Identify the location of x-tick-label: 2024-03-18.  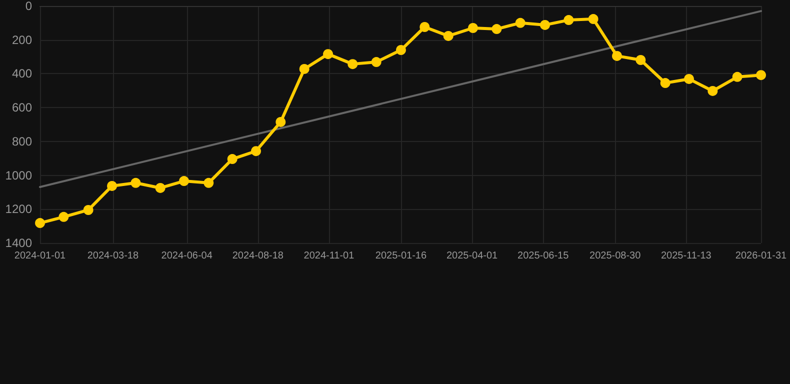
(113, 256).